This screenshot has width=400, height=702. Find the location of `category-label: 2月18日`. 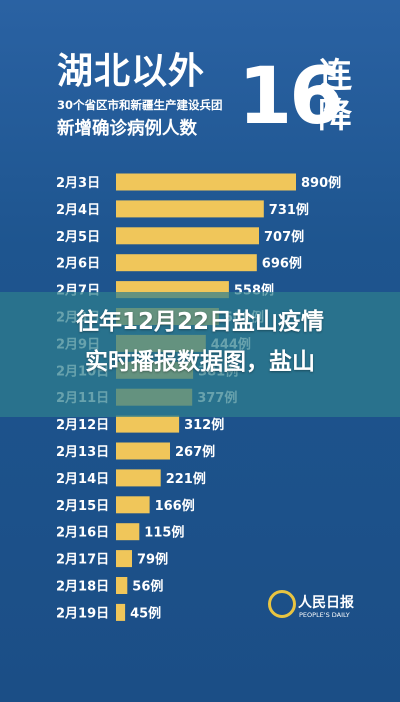

category-label: 2月18日 is located at coordinates (82, 587).